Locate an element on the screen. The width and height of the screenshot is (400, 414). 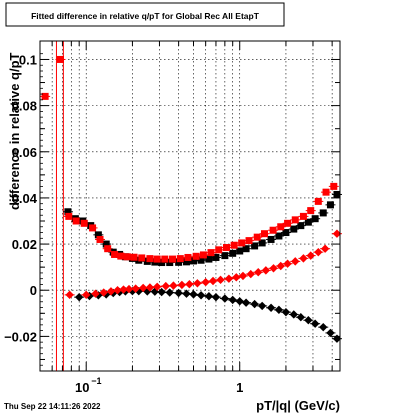
y-tick-label: 0.1 is located at coordinates (28, 59).